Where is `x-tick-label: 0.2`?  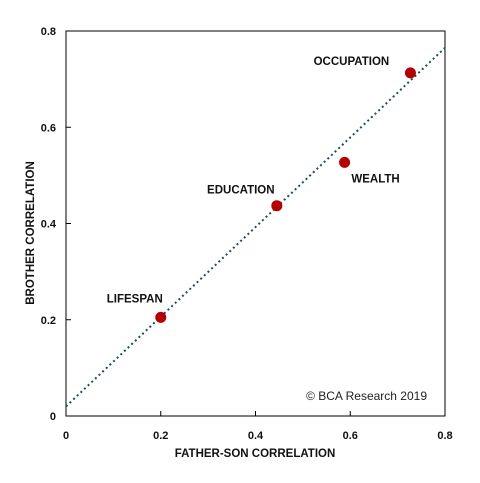
x-tick-label: 0.2 is located at coordinates (160, 436).